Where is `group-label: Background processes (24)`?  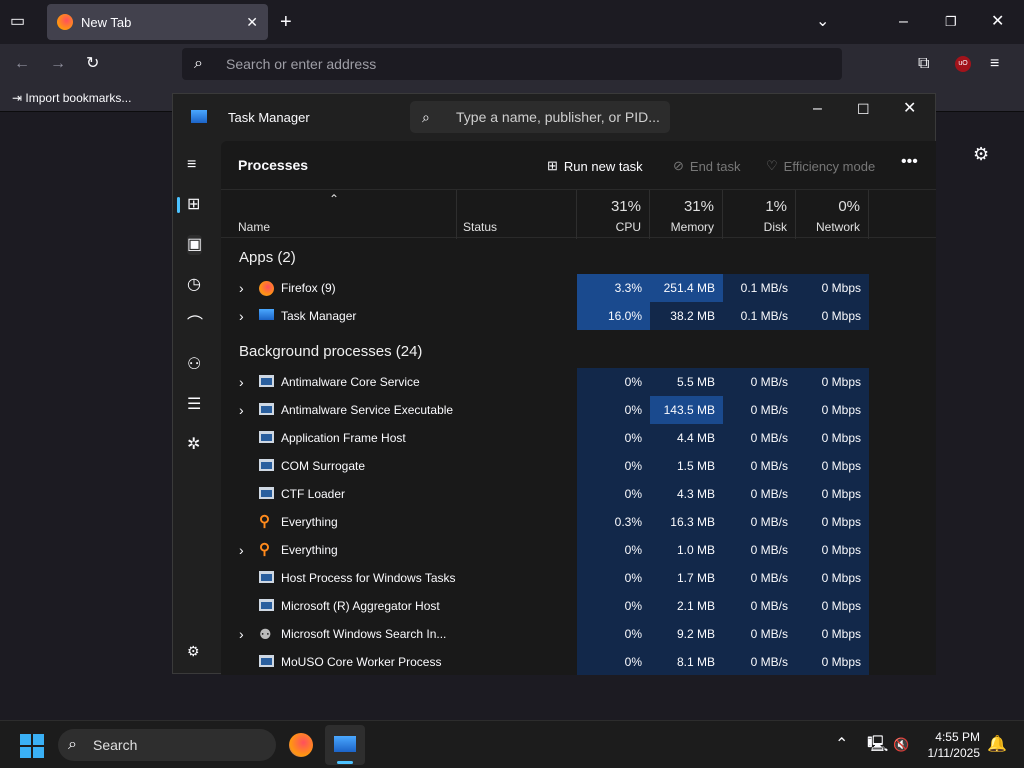 group-label: Background processes (24) is located at coordinates (331, 351).